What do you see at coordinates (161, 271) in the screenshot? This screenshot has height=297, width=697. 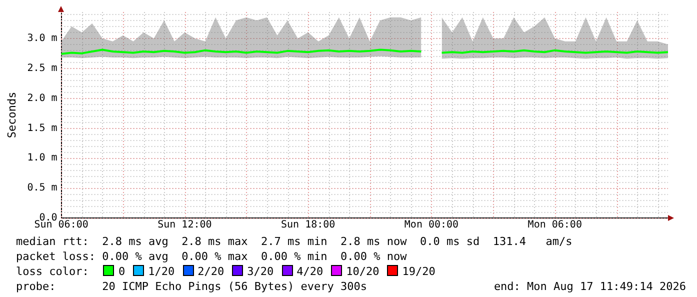 I see `text: 1/20` at bounding box center [161, 271].